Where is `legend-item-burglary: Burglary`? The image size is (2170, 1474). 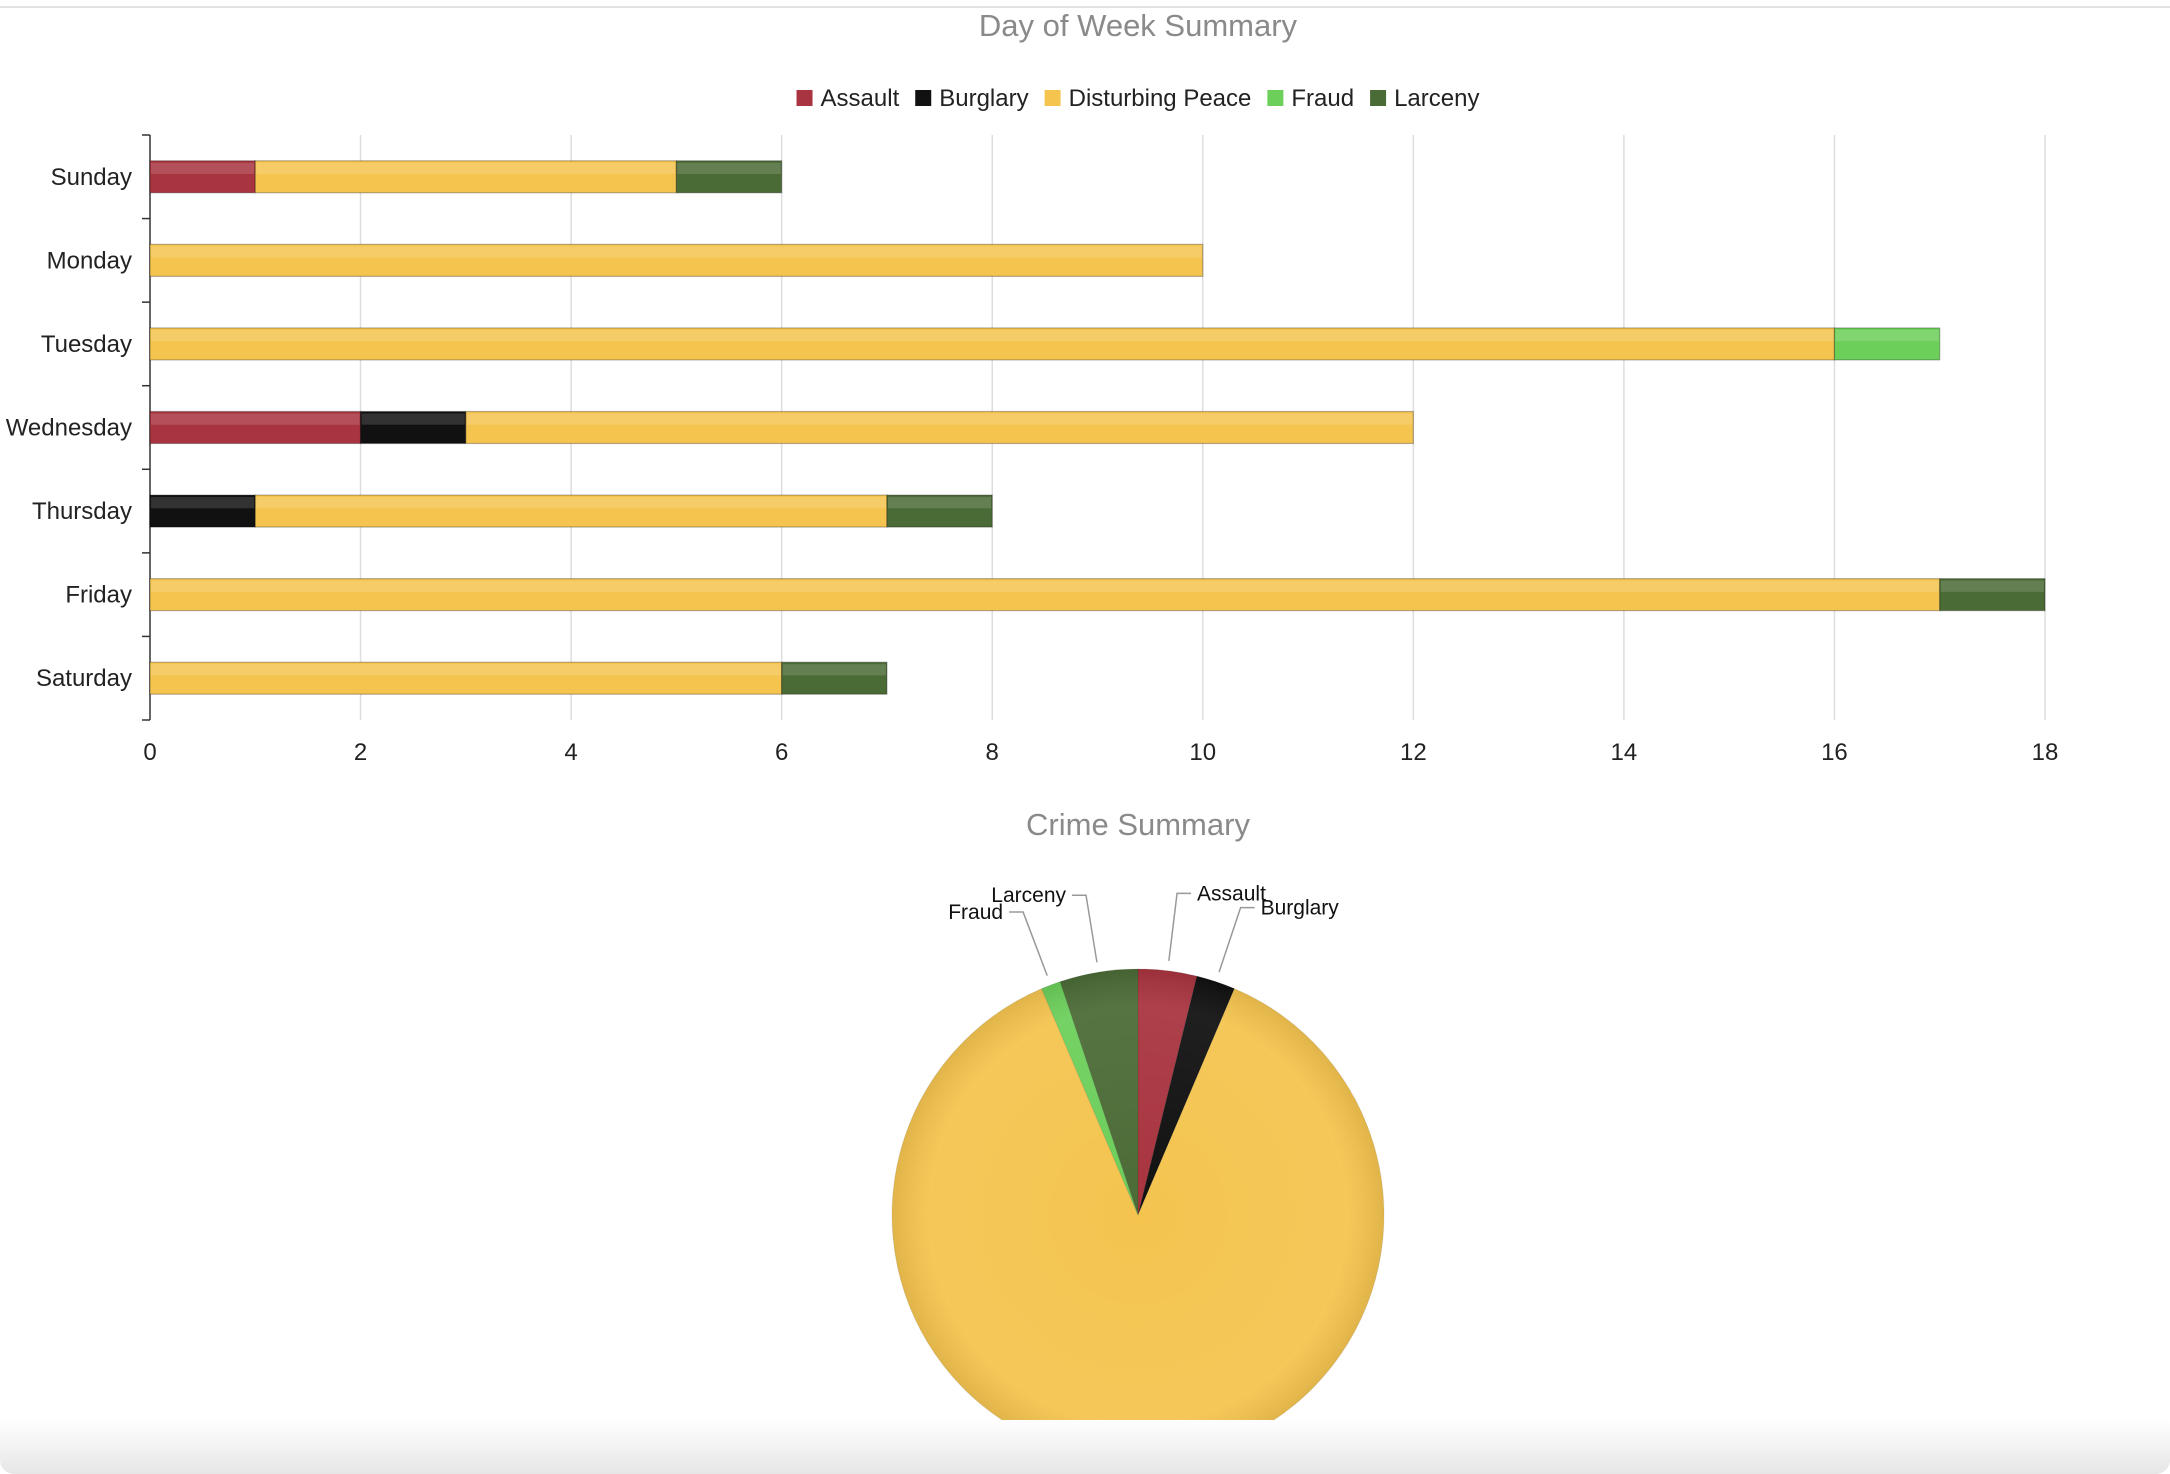
legend-item-burglary: Burglary is located at coordinates (983, 98).